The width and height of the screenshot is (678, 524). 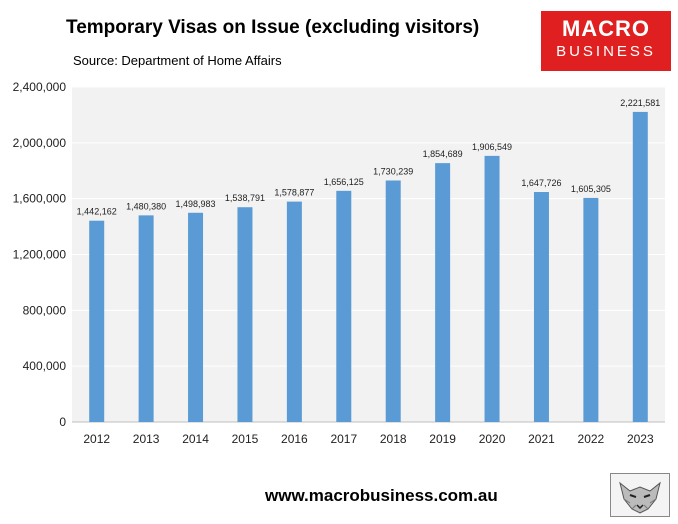 What do you see at coordinates (541, 307) in the screenshot?
I see `bar-2021` at bounding box center [541, 307].